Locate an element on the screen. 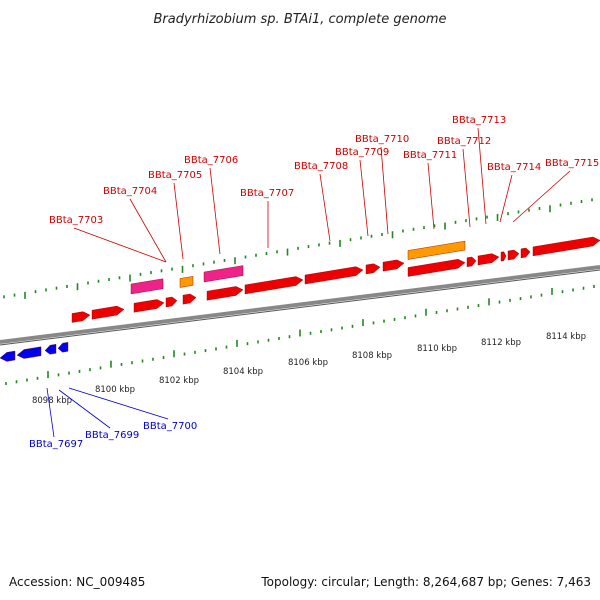 This screenshot has height=600, width=600. backbone-line is located at coordinates (300, 304).